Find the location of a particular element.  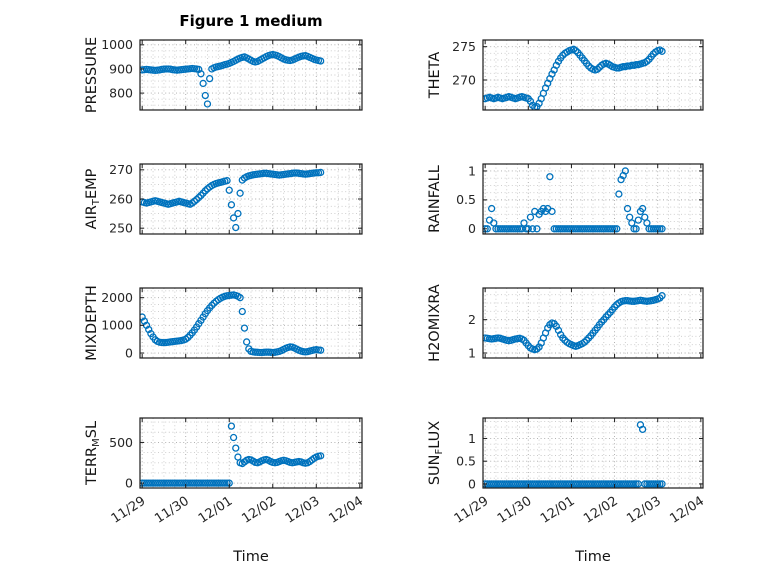

y-axis-label: MIXDEPTH is located at coordinates (92, 323).